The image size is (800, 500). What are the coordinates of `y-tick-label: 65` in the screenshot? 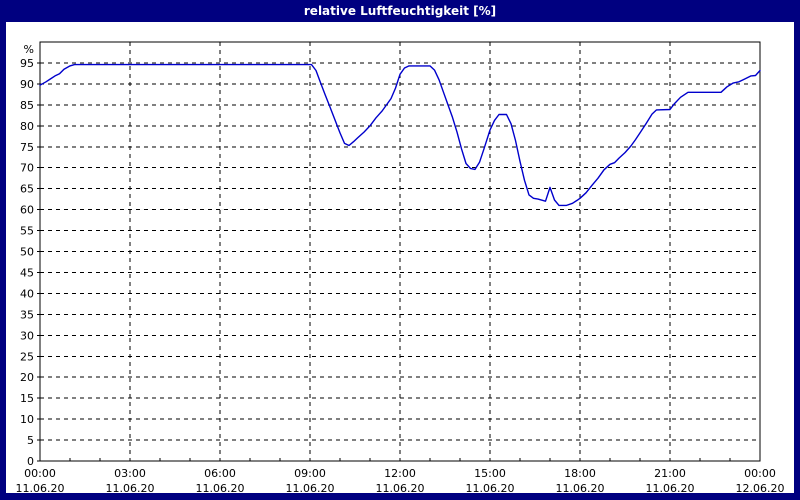 It's located at (27, 189).